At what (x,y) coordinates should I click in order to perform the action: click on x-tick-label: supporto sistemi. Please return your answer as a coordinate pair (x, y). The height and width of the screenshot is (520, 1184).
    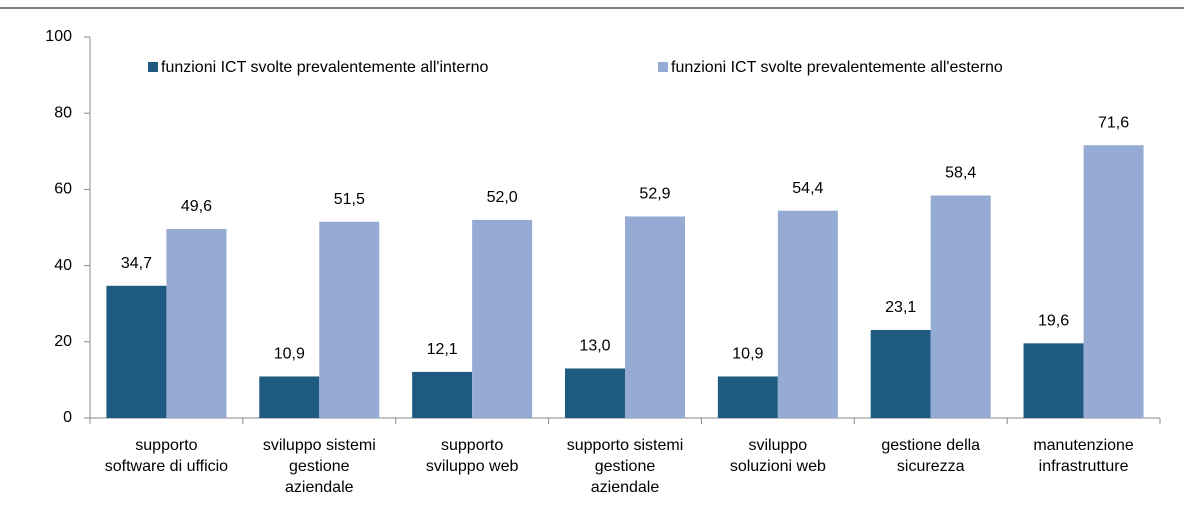
    Looking at the image, I should click on (625, 445).